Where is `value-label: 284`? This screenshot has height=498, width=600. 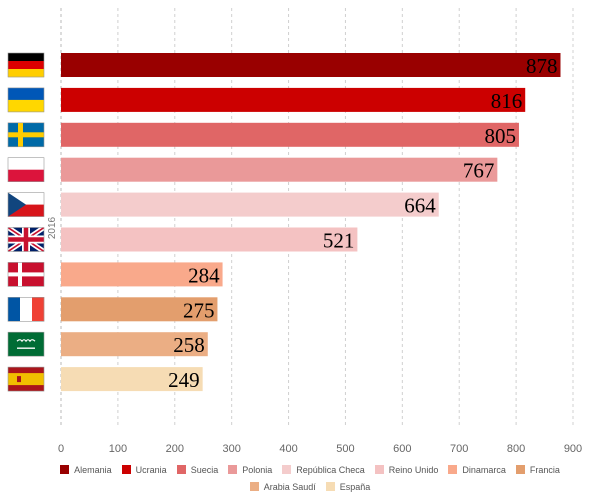
value-label: 284 is located at coordinates (204, 275).